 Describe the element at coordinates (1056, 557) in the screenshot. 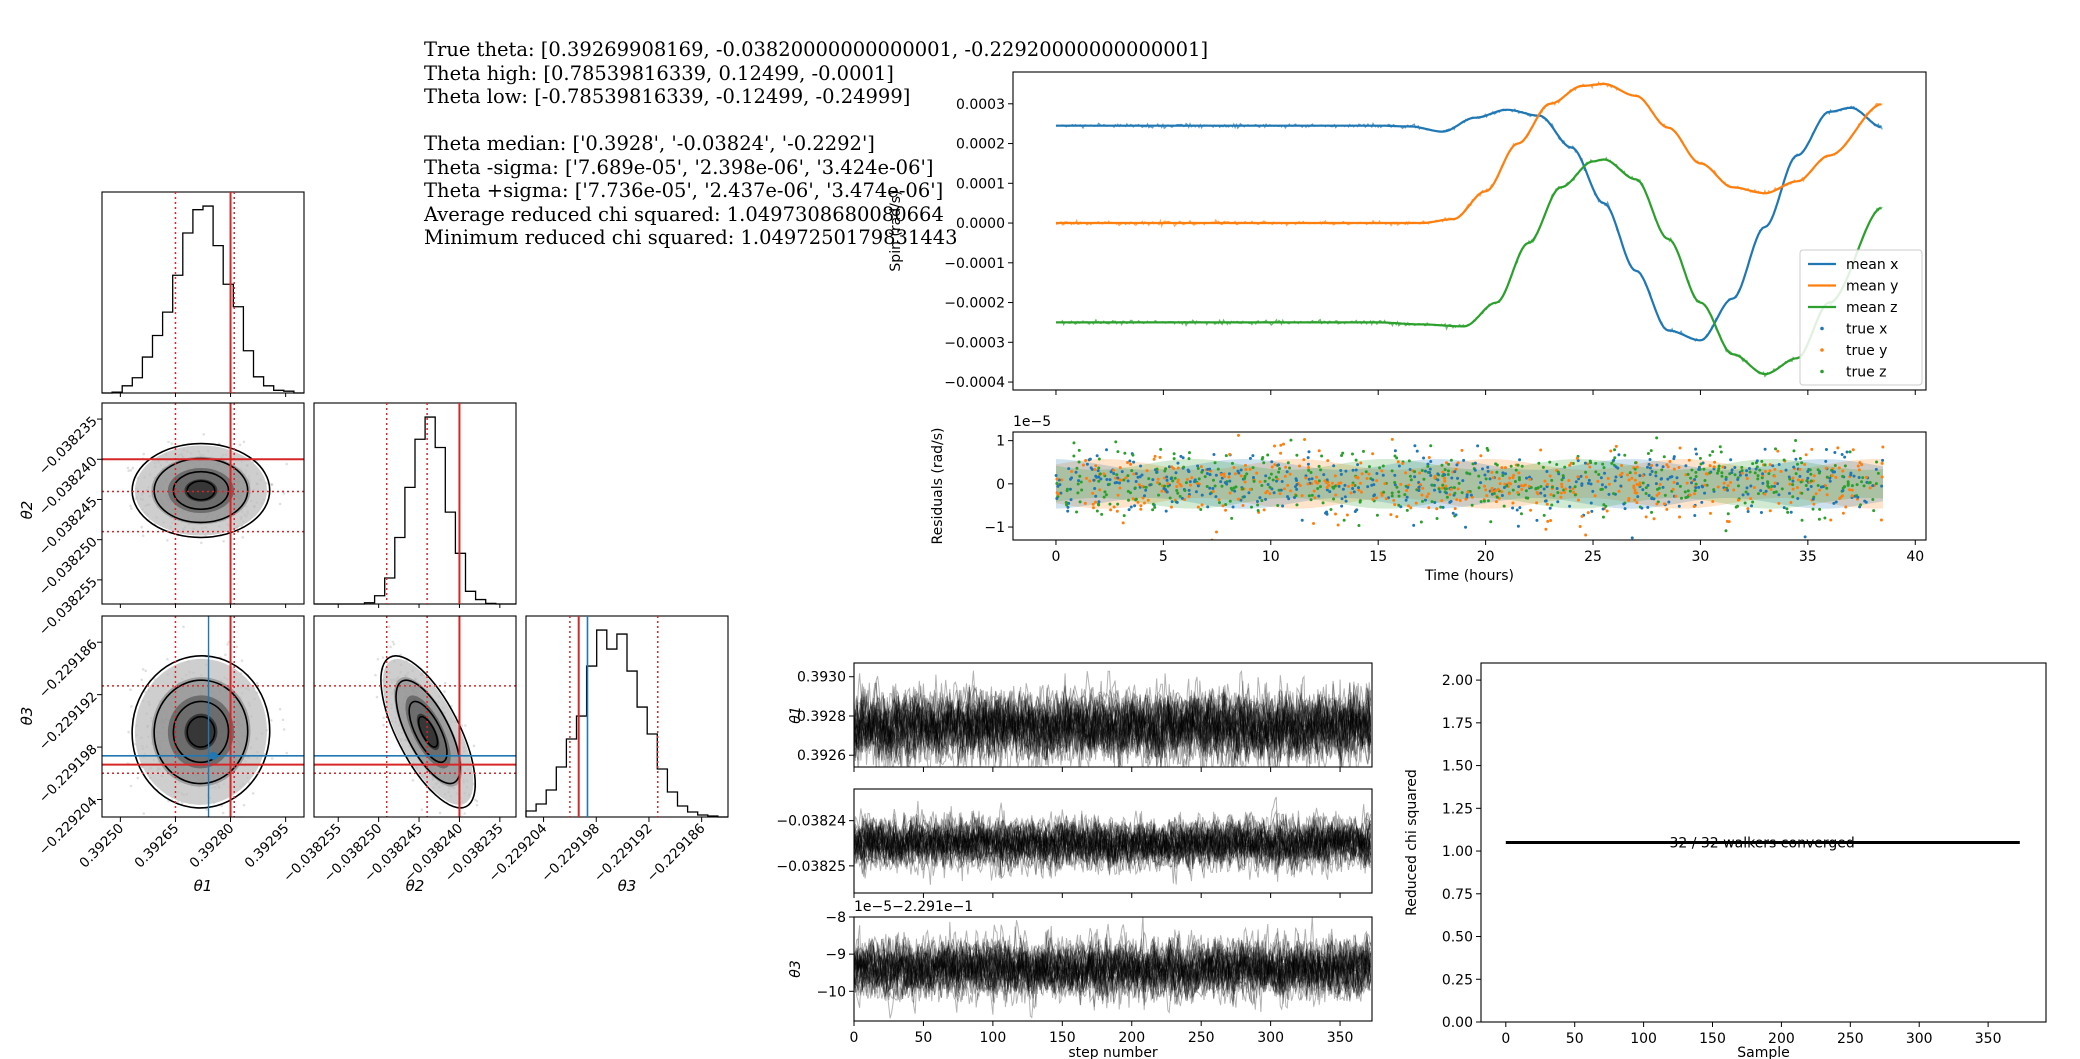

I see `res-xtick-label-0: 0` at that location.